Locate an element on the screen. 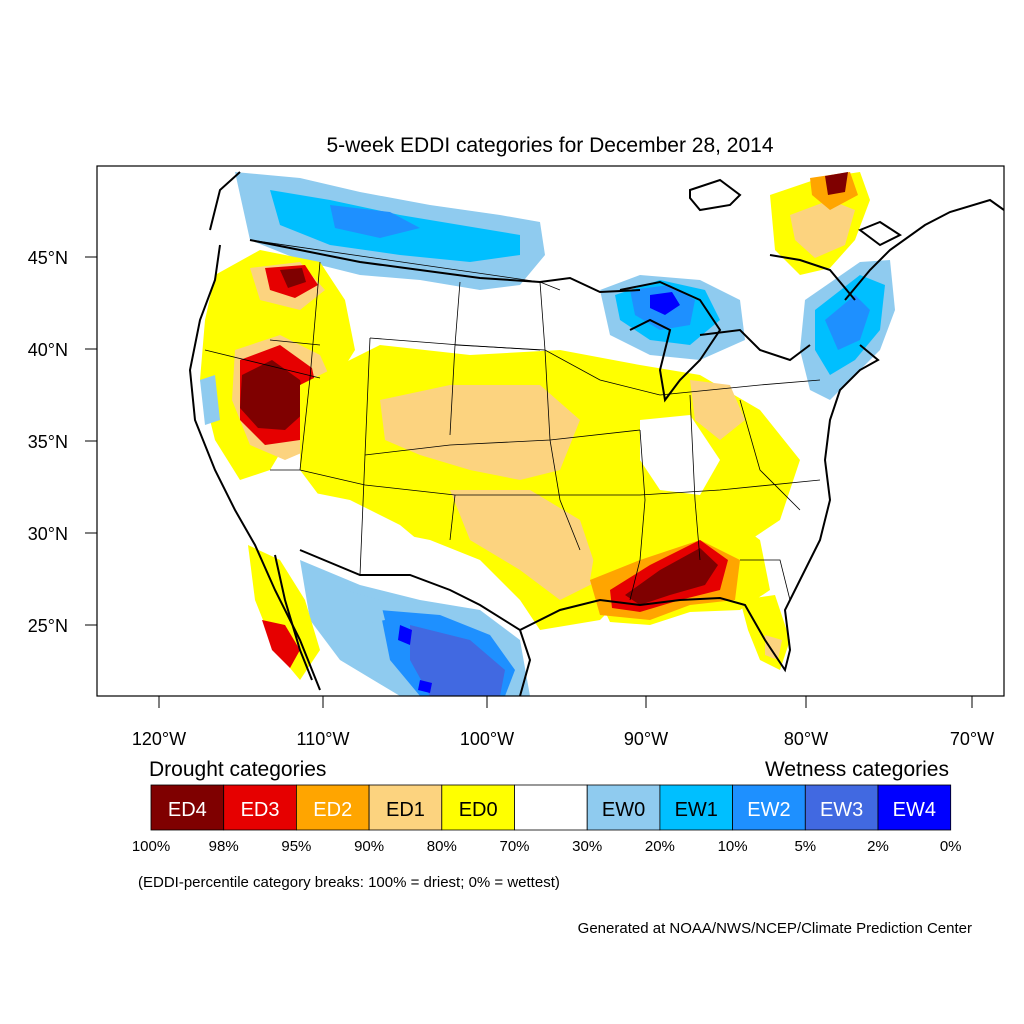 Image resolution: width=1024 pixels, height=1024 pixels. legend-label-ed3: ED3 is located at coordinates (260, 810).